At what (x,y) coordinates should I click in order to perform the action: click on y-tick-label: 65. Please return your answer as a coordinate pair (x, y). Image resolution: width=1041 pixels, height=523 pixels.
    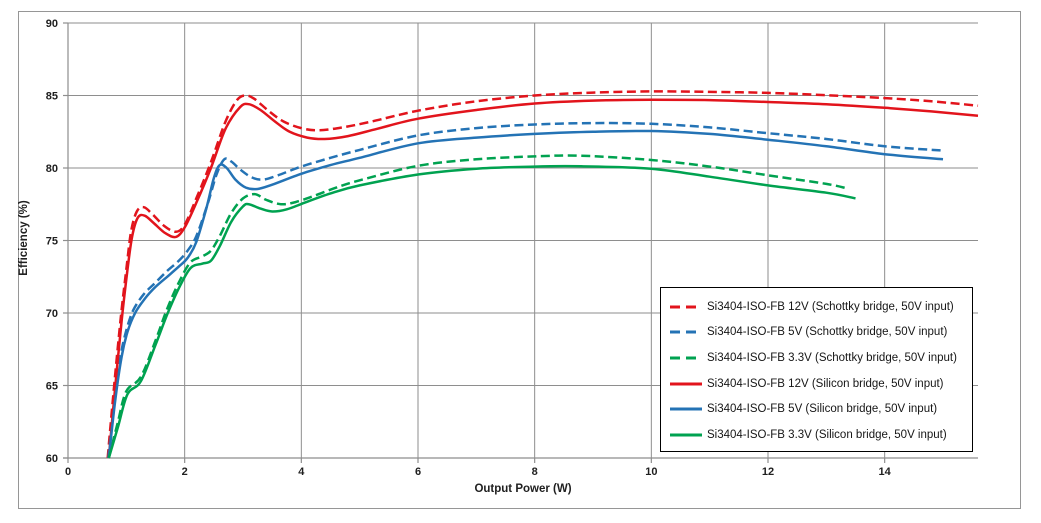
    Looking at the image, I should click on (52, 387).